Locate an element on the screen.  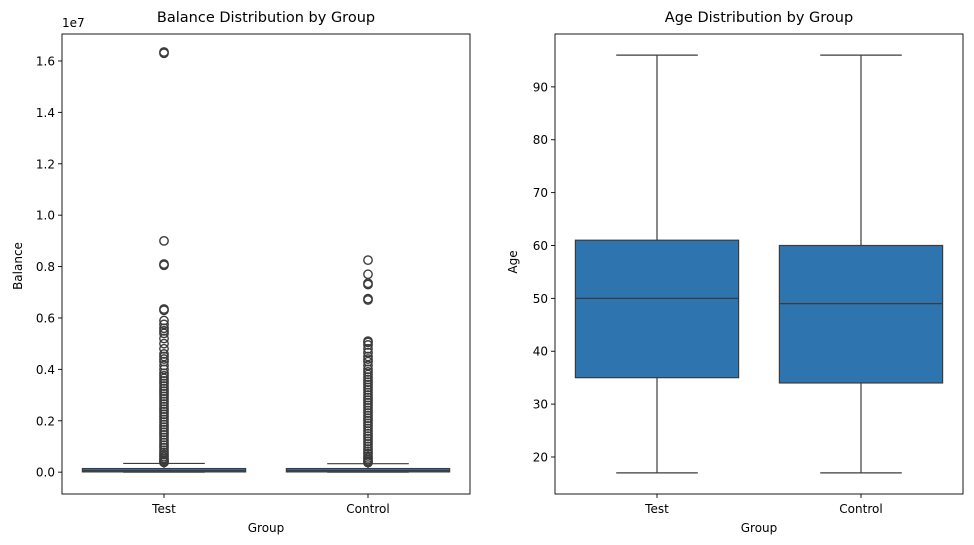
y-tick-label: 0.0 is located at coordinates (45, 473).